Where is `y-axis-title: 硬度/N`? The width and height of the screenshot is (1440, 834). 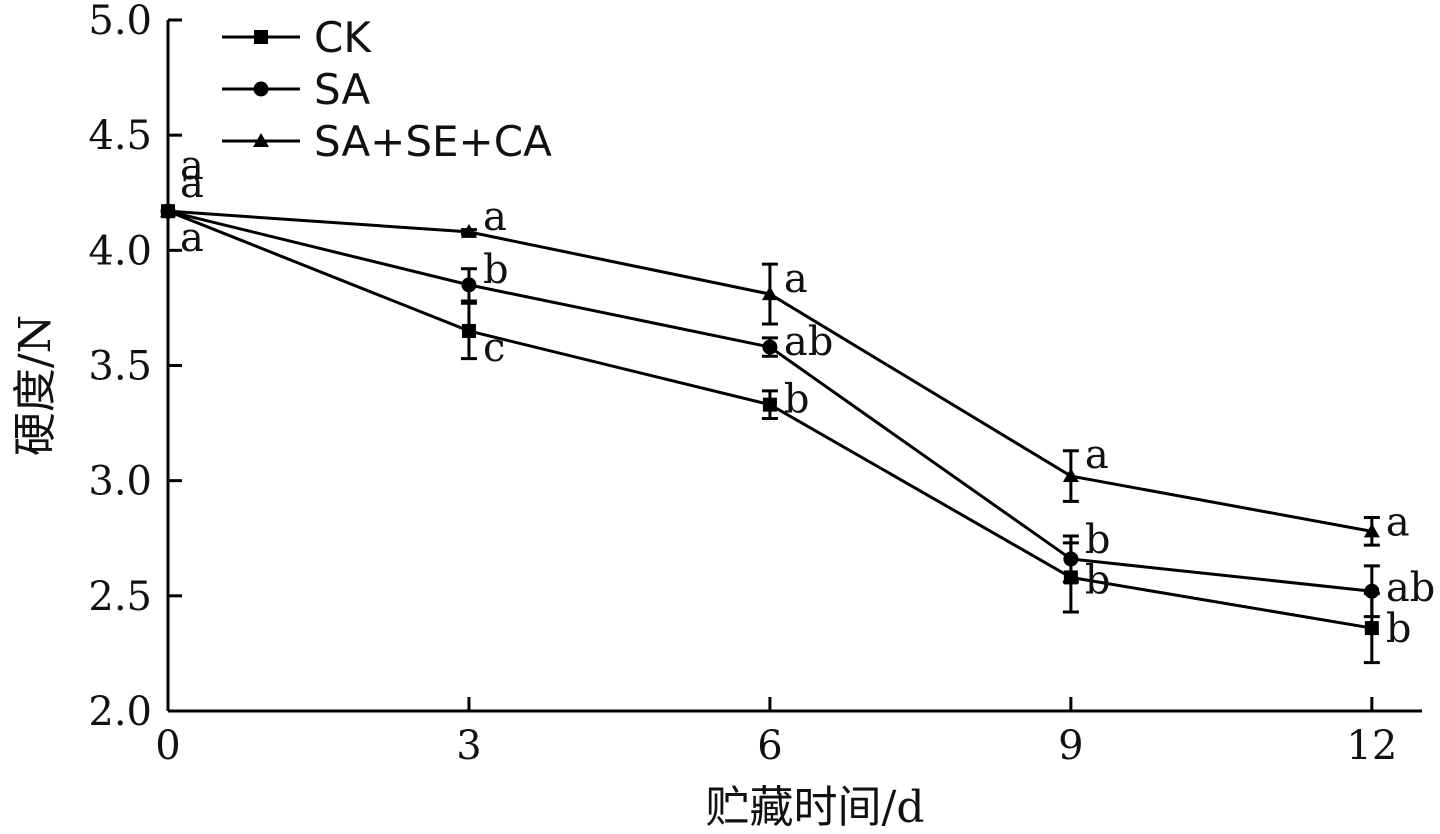
y-axis-title: 硬度/N is located at coordinates (35, 385).